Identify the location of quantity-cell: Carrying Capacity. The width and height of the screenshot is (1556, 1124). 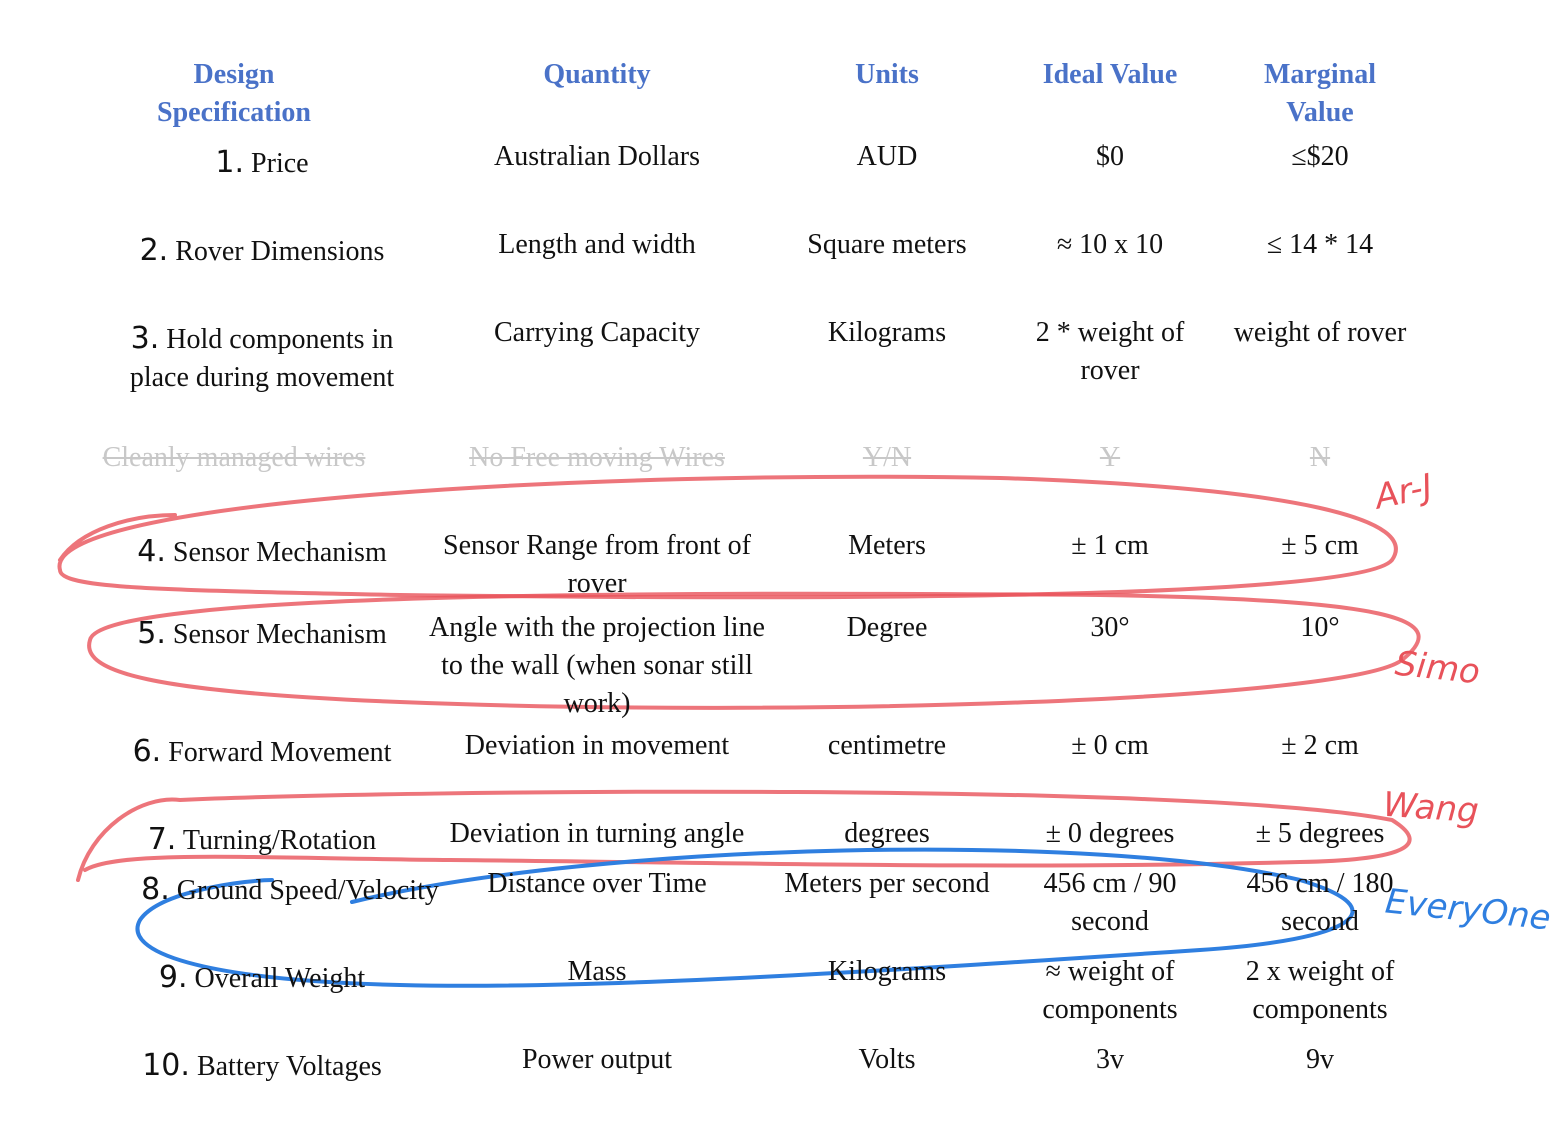
(597, 332).